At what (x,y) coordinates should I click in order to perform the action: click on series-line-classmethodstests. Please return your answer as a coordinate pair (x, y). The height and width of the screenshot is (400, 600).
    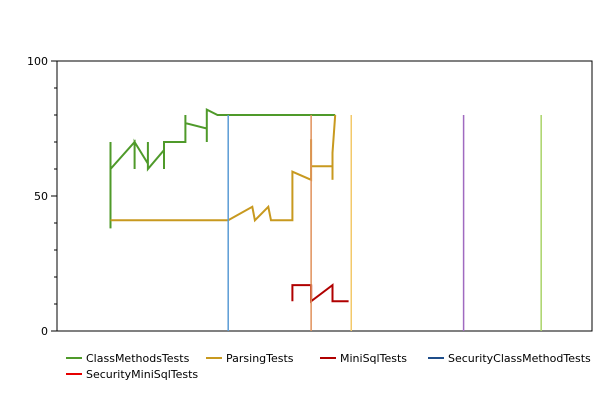
    Looking at the image, I should click on (222, 168).